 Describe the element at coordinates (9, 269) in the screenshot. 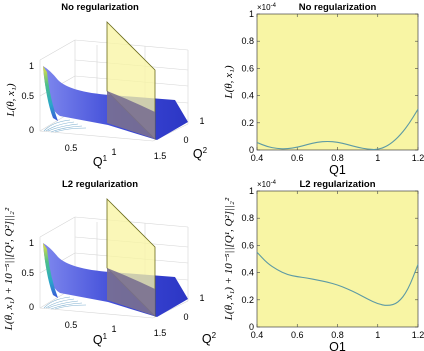

I see `z-axis-label: L(θ, x₁) + 10⁻⁵||[Q¹, Q²]||₂²` at that location.